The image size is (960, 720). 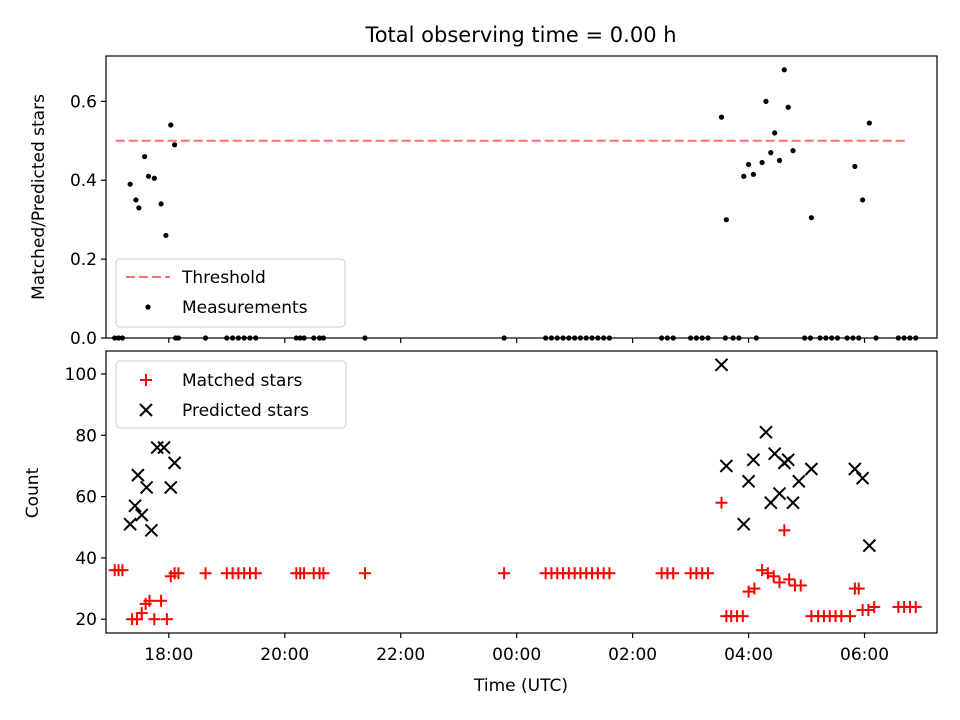 I want to click on ratio-y-tick-label: 0.4, so click(x=83, y=181).